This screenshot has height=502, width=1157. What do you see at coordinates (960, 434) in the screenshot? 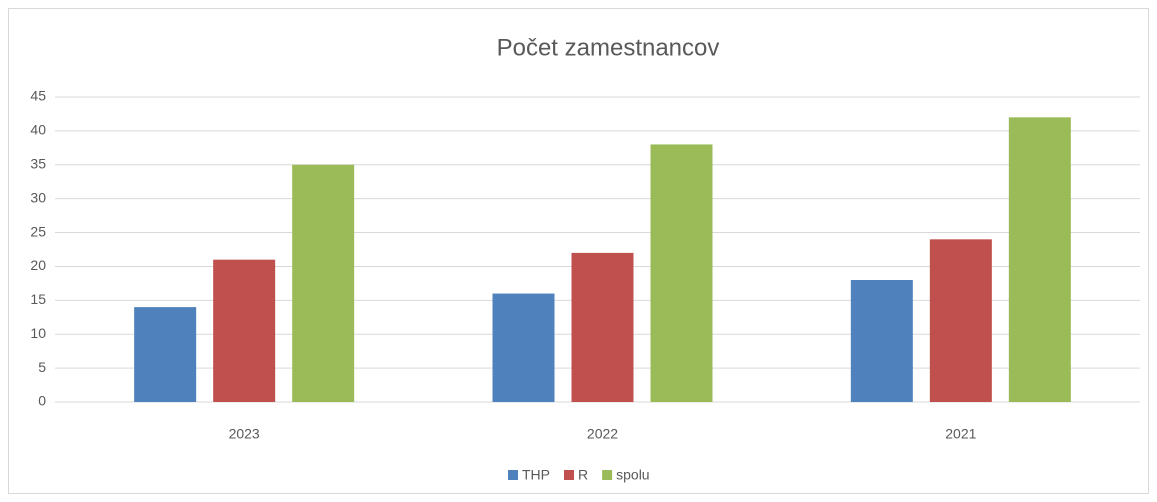
I see `x-tick-label: 2021` at bounding box center [960, 434].